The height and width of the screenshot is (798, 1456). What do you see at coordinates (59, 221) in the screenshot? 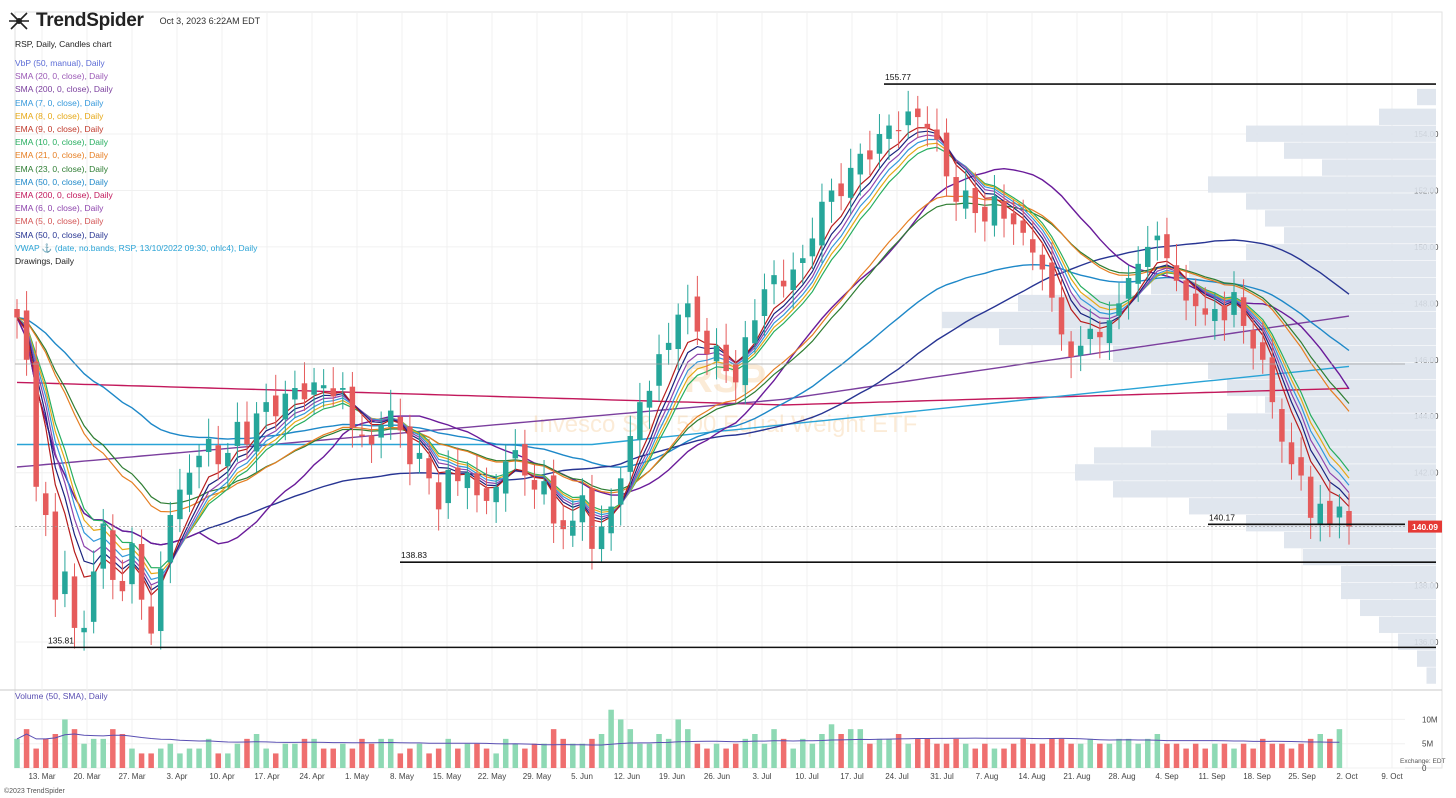
I see `study-label: EMA (5, 0, close), Daily` at bounding box center [59, 221].